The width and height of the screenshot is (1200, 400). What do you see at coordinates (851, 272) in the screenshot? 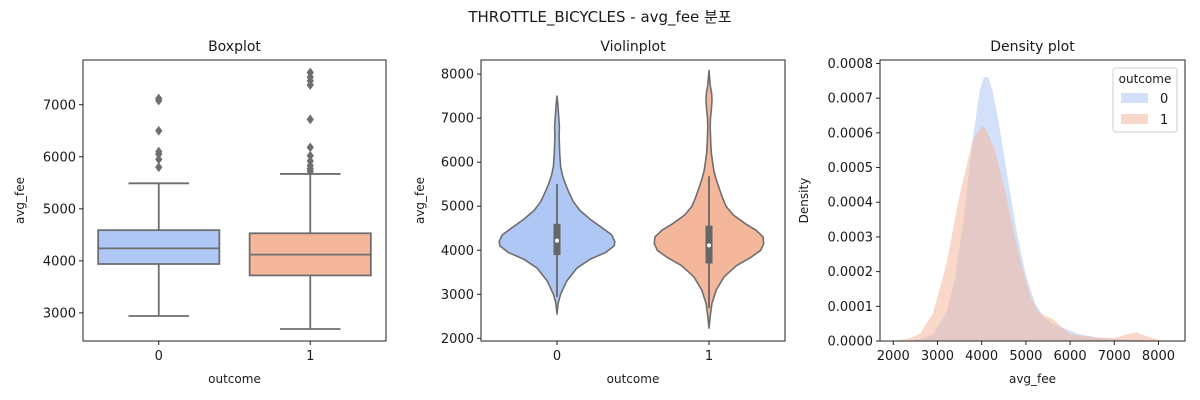
I see `y-tick-label: 0.0002` at bounding box center [851, 272].